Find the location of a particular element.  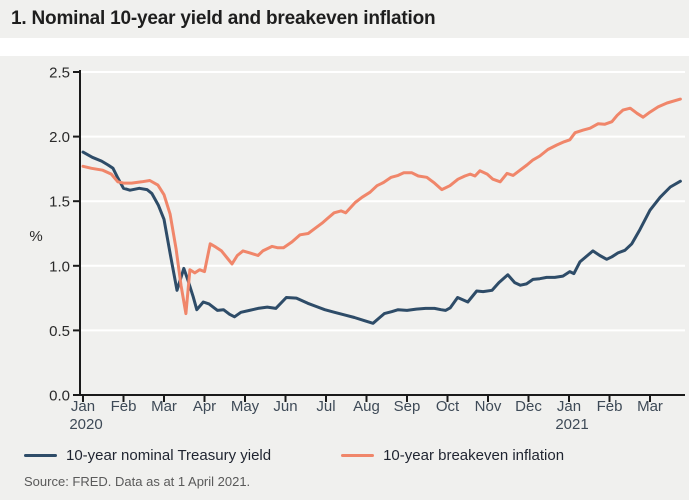

y-tick-label: 2.0 is located at coordinates (59, 137).